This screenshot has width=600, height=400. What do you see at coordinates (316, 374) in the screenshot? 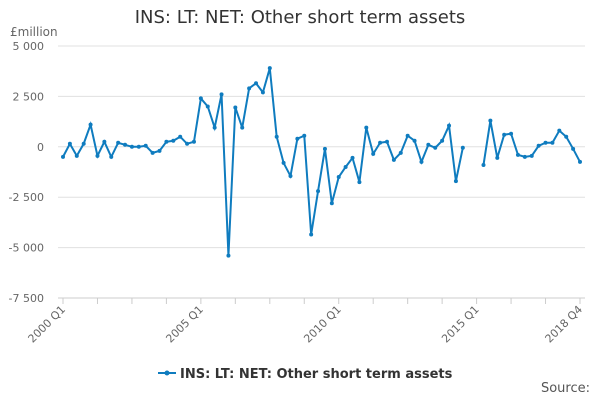
I see `legend-label: INS: LT: NET: Other short term assets` at bounding box center [316, 374].